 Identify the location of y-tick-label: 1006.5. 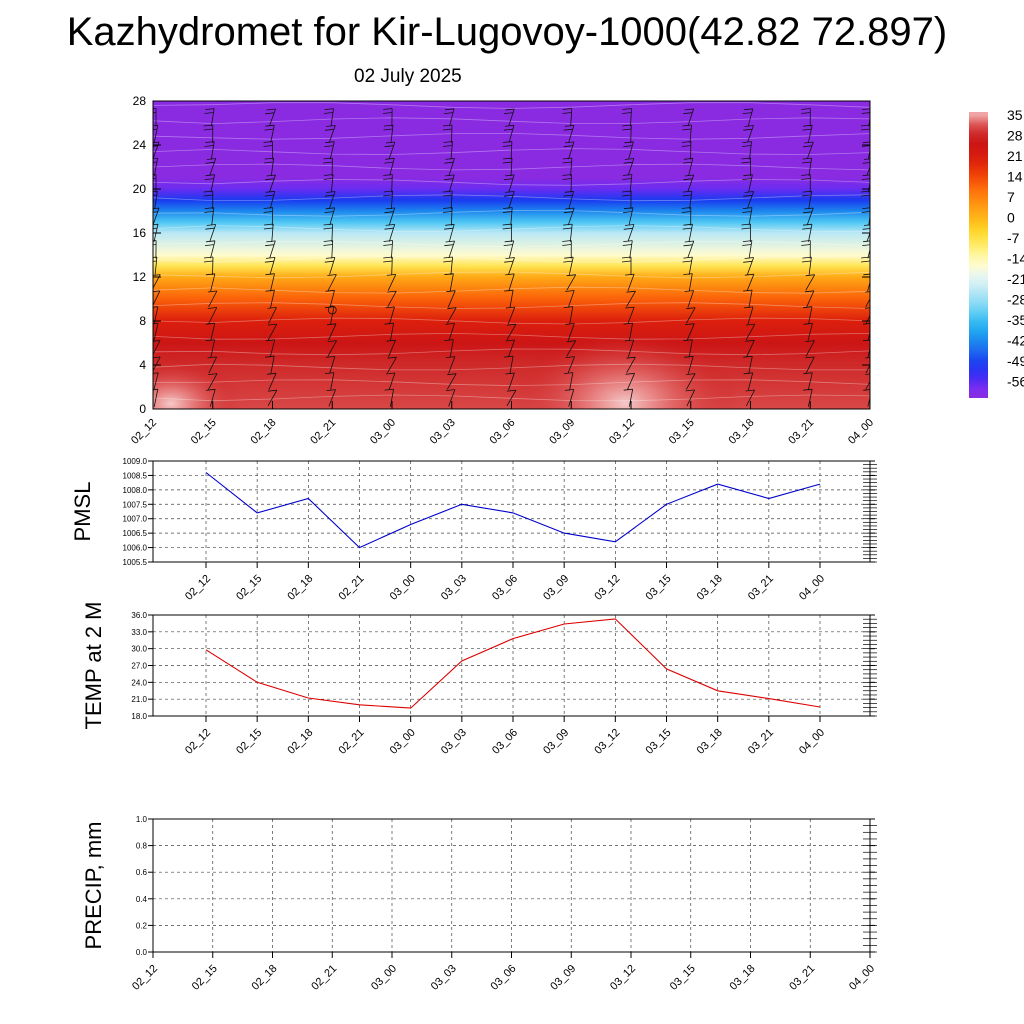
(135, 533).